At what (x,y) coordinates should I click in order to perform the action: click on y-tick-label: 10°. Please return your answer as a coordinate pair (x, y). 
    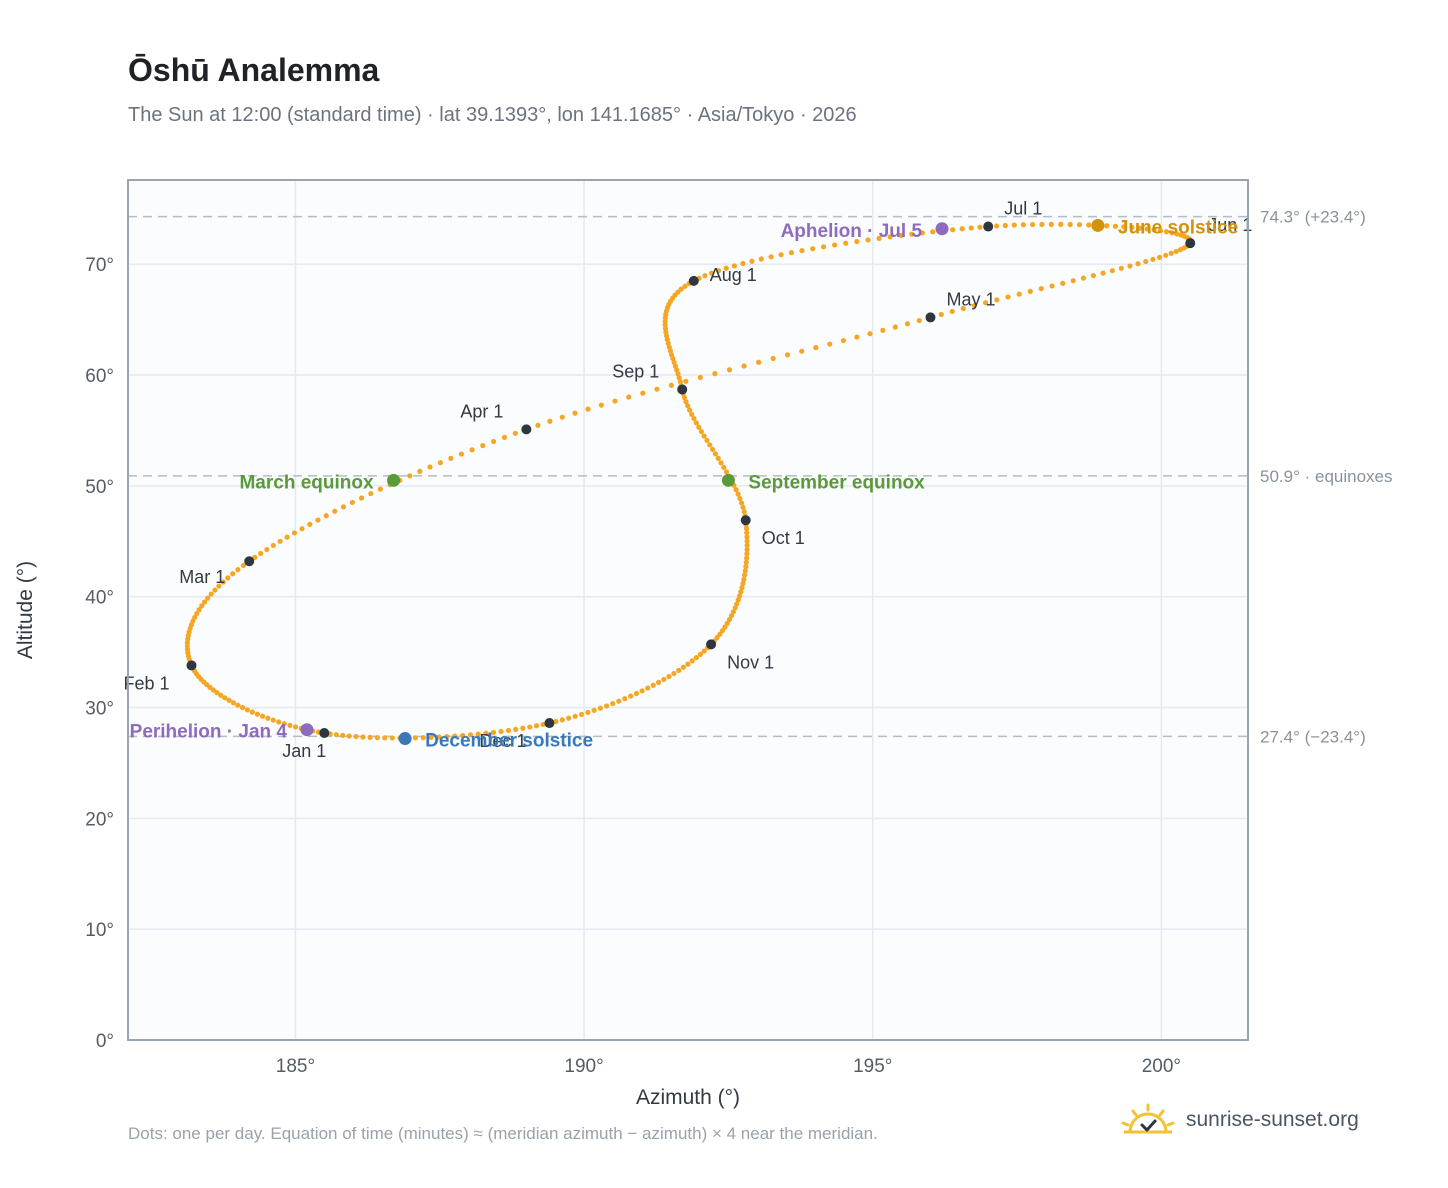
    Looking at the image, I should click on (99, 930).